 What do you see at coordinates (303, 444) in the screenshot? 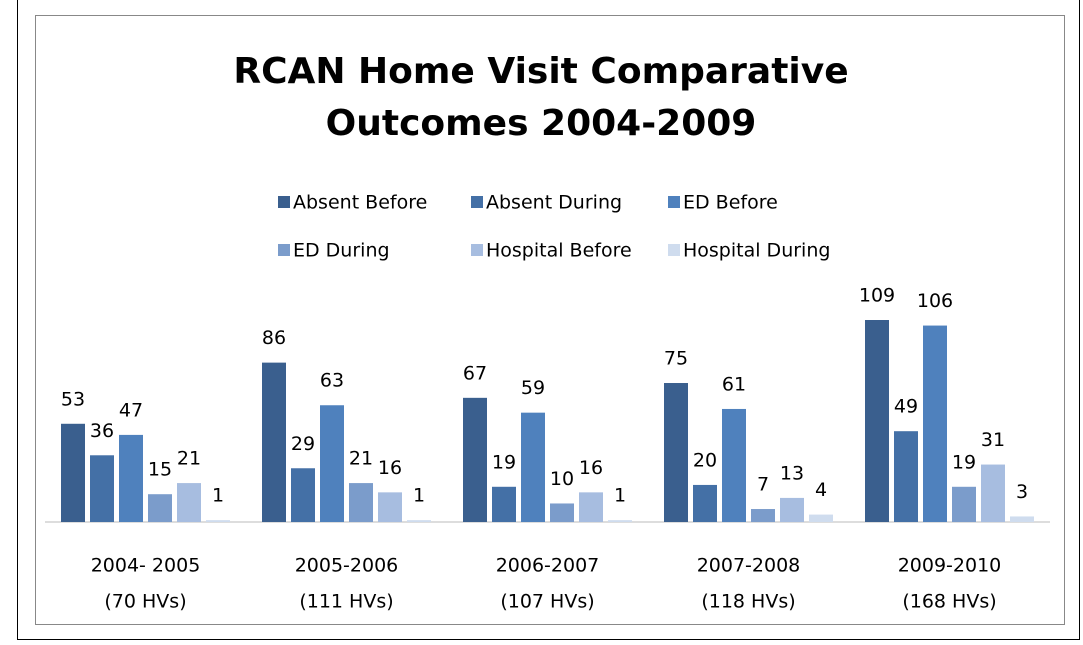
I see `data-label: 29` at bounding box center [303, 444].